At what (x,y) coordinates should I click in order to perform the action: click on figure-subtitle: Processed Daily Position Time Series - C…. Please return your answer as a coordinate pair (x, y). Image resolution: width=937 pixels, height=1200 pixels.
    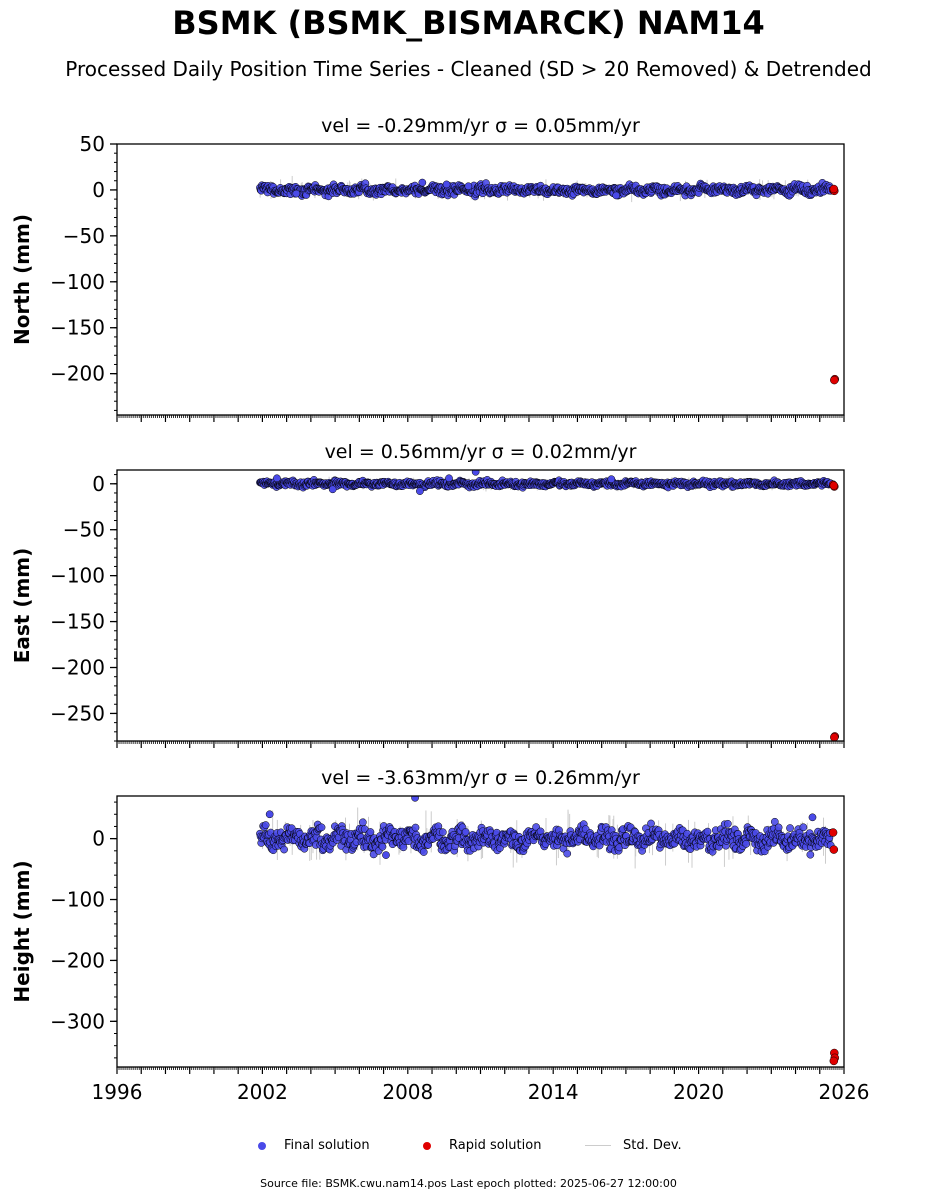
    Looking at the image, I should click on (468, 69).